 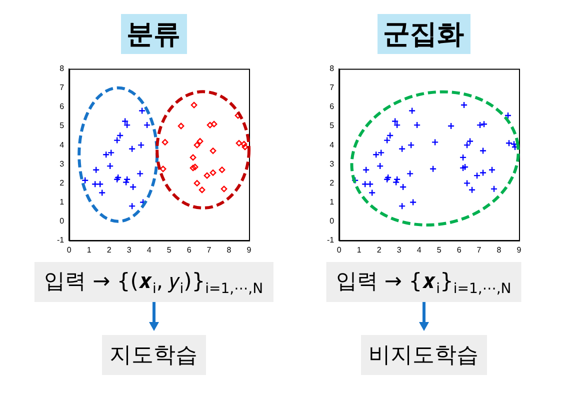 I want to click on text: 입력 → {(𝒙$_{i}$, 𝑦$_{i}$)}$_{i=1,⋯,N}$, so click(x=154, y=282).